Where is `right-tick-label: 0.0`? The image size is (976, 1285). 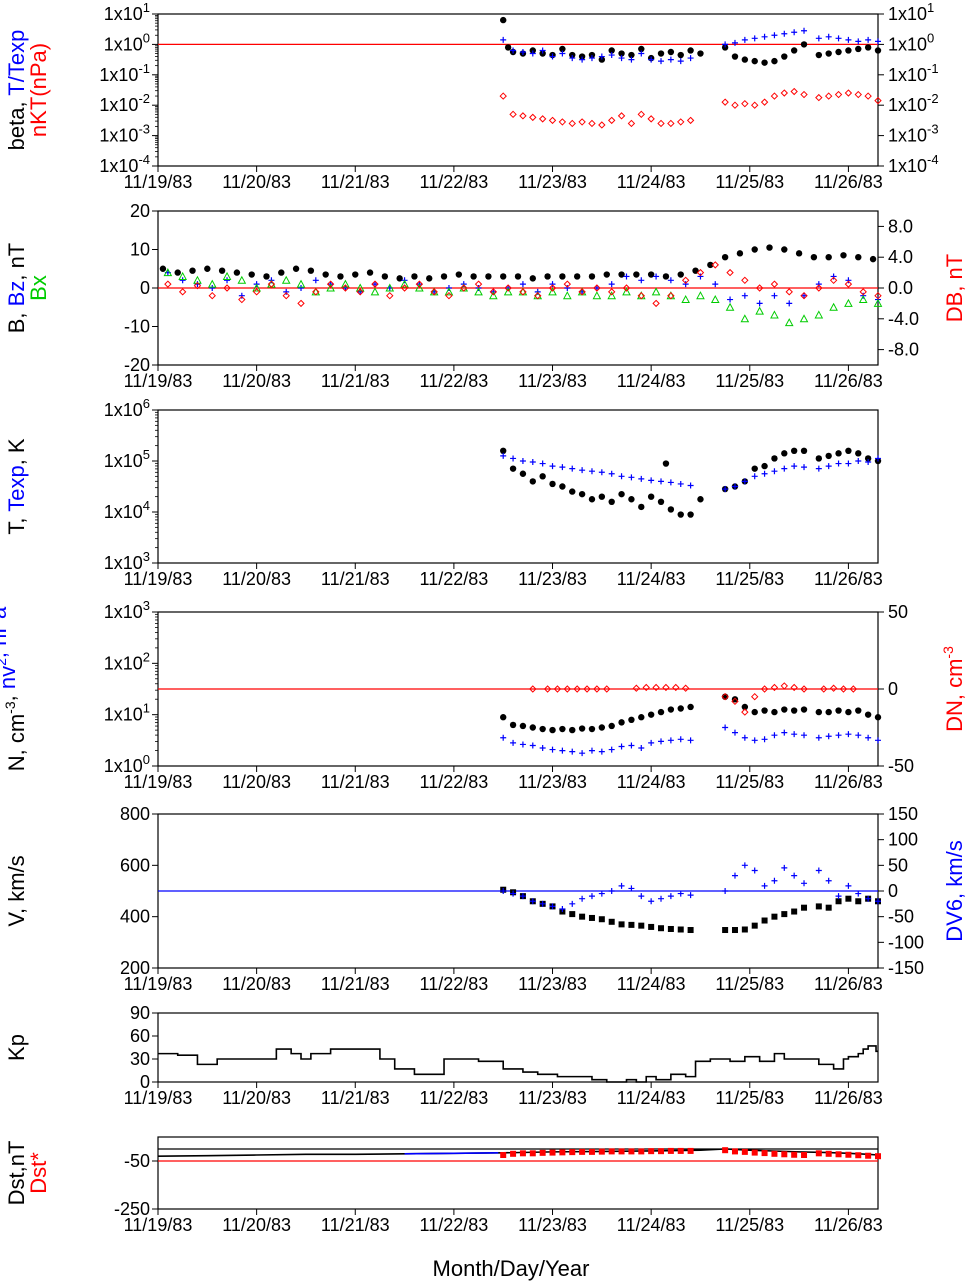
right-tick-label: 0.0 is located at coordinates (900, 288).